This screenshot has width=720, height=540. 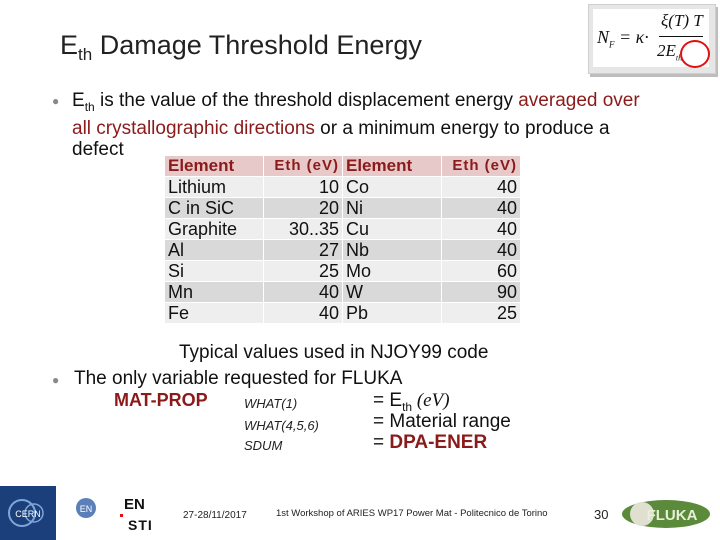 I want to click on eth-cell: 10, so click(x=303, y=187).